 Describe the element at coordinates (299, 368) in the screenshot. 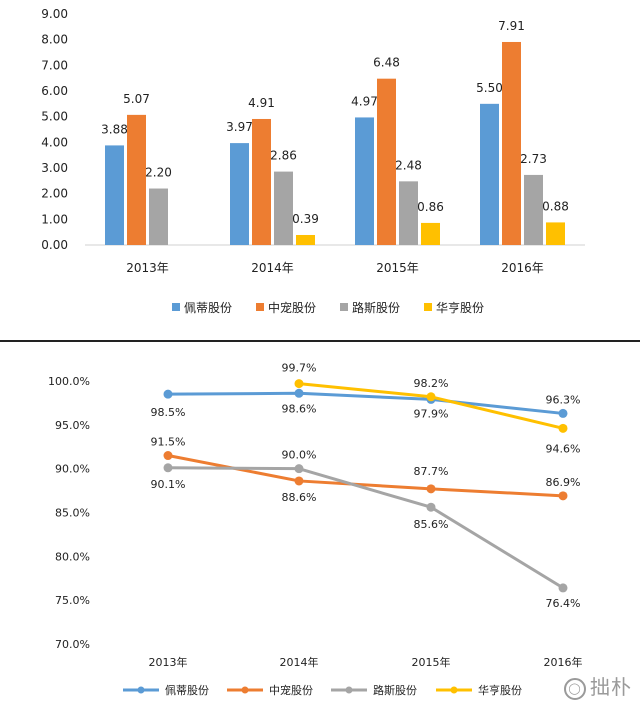

I see `point-data-label: 99.7%` at that location.